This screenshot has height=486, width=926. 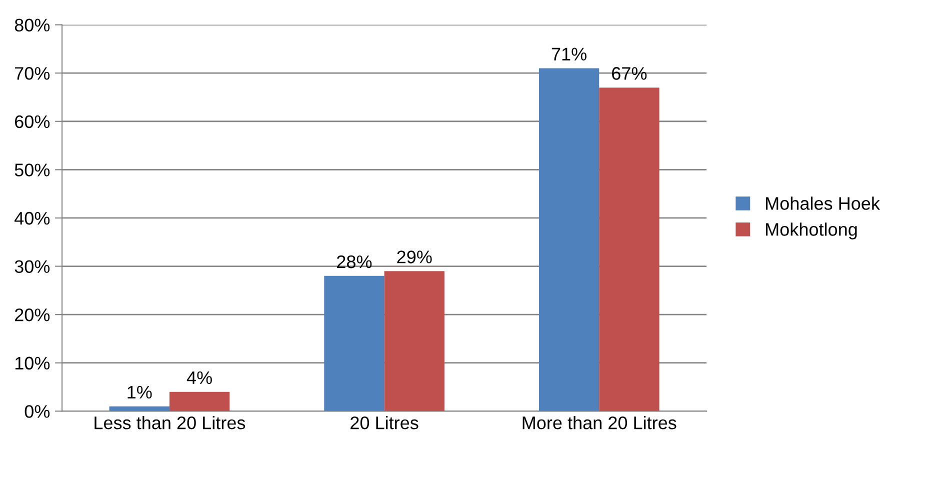 What do you see at coordinates (823, 203) in the screenshot?
I see `legend-label: Mohales Hoek` at bounding box center [823, 203].